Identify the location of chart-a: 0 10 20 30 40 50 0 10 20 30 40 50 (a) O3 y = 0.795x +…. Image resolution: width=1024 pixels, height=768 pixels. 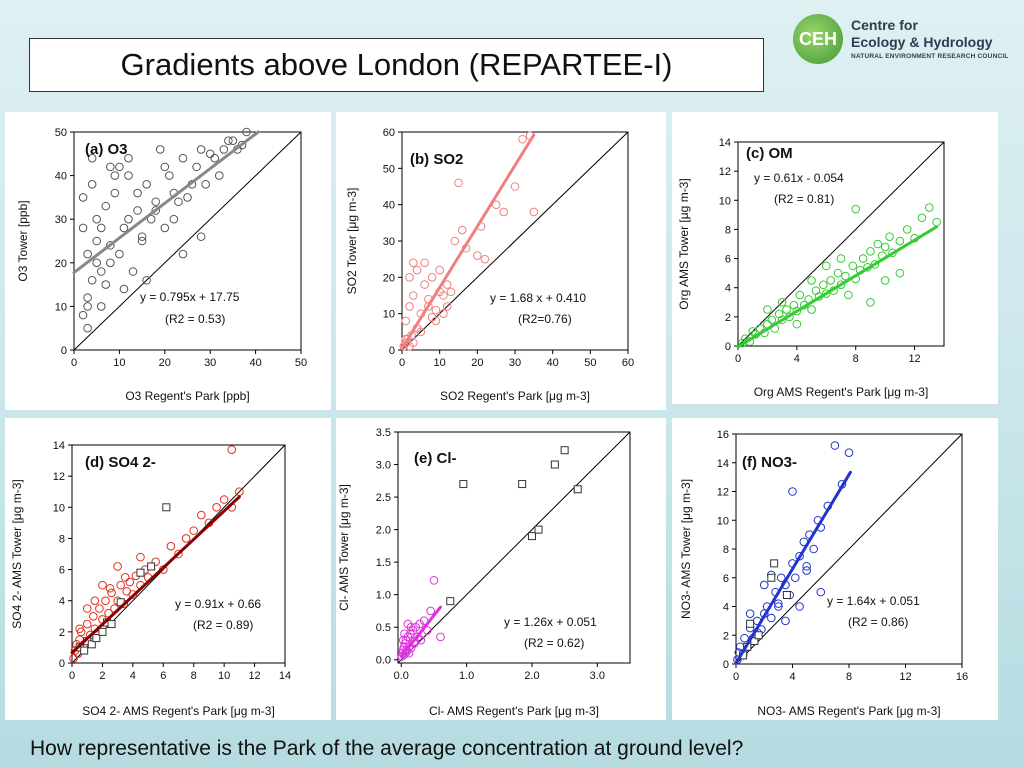
(161, 265).